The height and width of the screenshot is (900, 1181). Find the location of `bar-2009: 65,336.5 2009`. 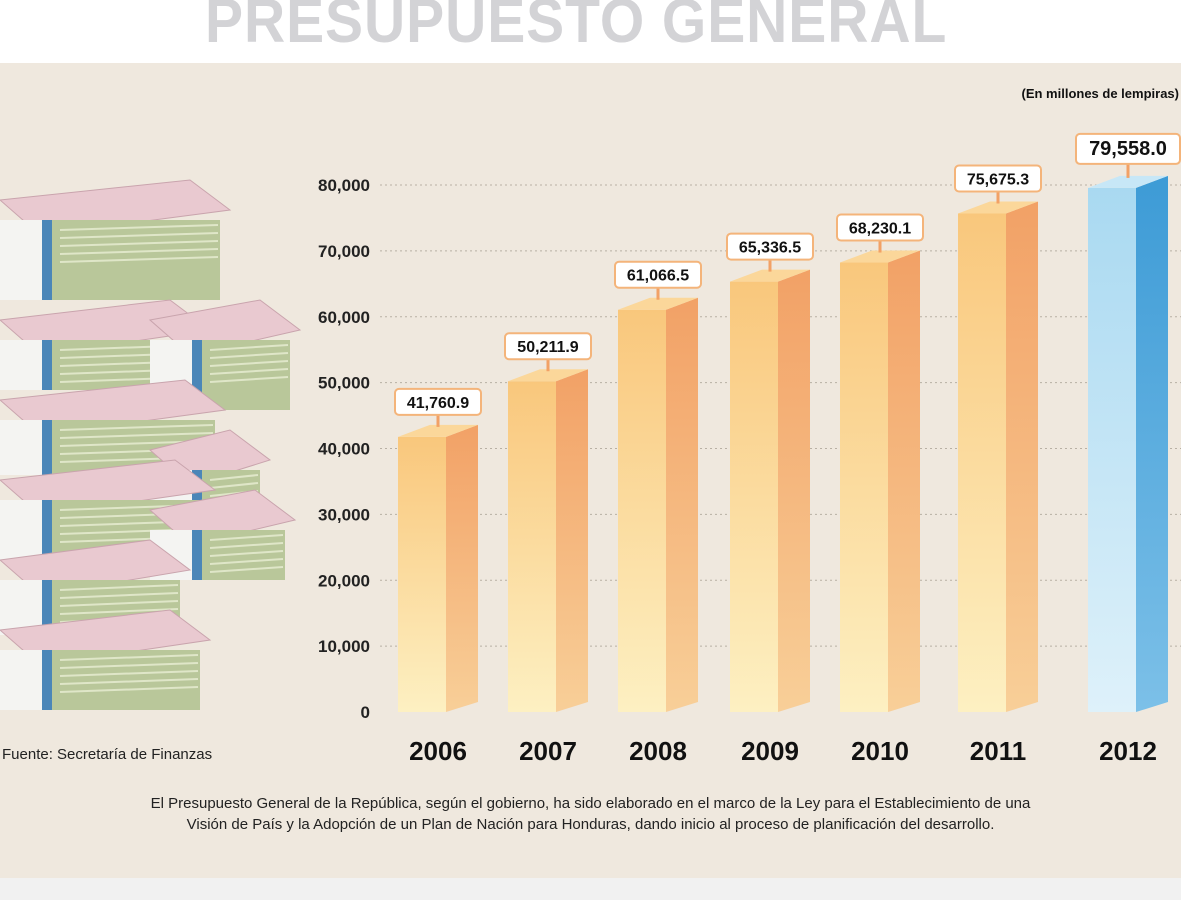

bar-2009: 65,336.5 2009 is located at coordinates (770, 499).